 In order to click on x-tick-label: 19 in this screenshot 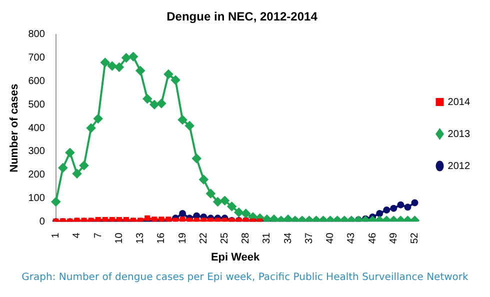, I will do `click(182, 238)`.